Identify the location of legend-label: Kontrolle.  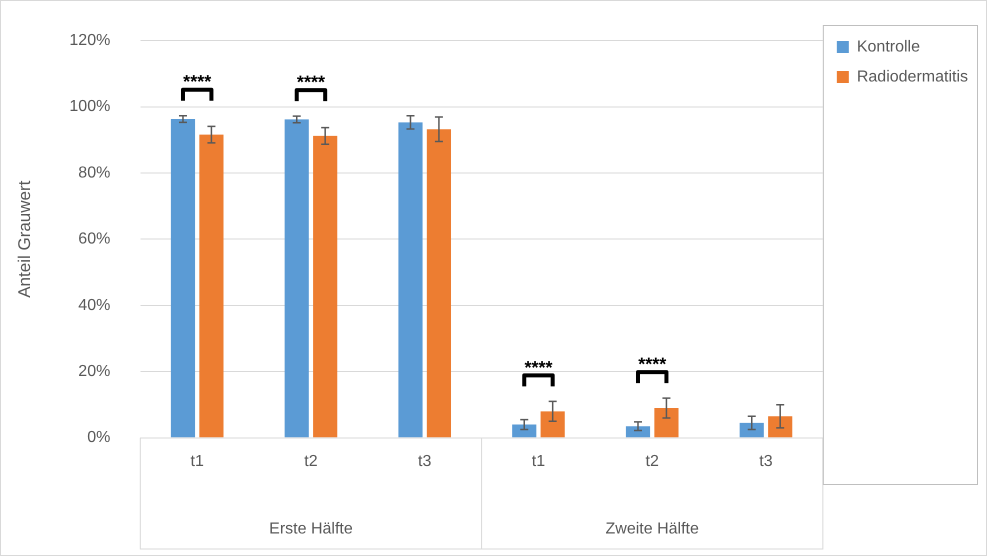
(888, 47).